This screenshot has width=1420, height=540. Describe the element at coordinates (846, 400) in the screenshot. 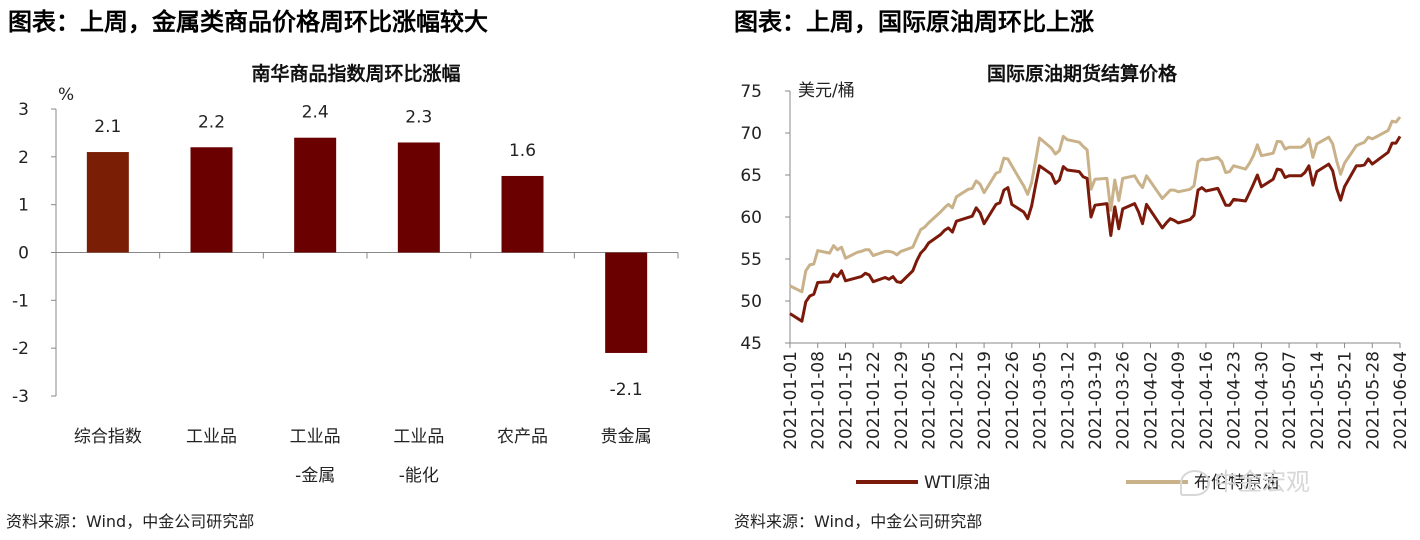

I see `line-x-tick-label: 2021-01-15` at that location.